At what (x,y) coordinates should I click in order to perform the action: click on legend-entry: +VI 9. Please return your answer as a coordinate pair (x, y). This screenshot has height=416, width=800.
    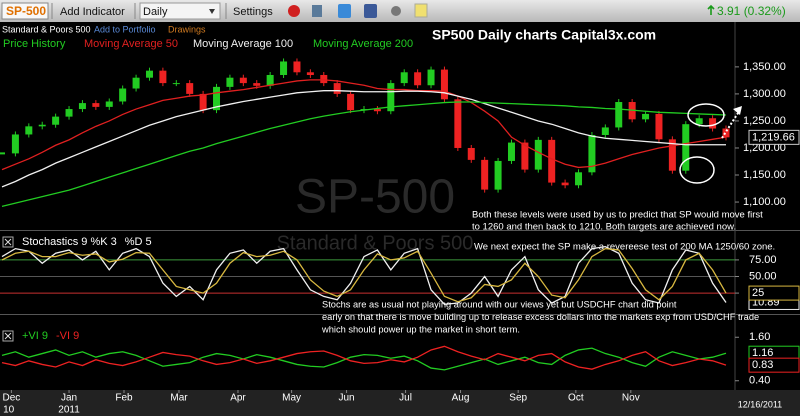
    Looking at the image, I should click on (35, 336).